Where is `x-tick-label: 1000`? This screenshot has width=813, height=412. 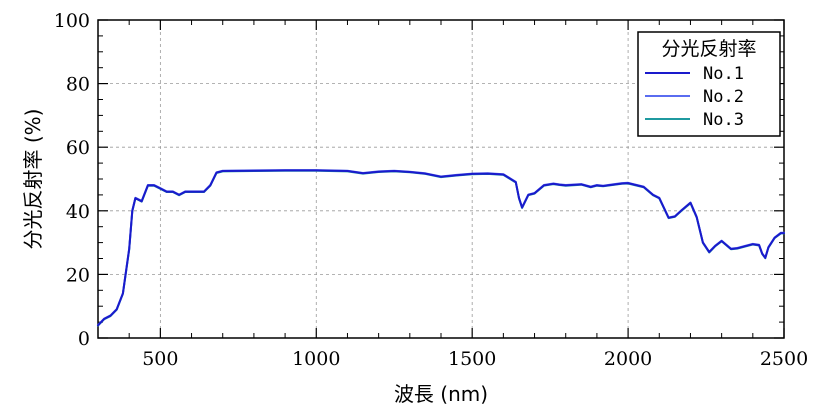
x-tick-label: 1000 is located at coordinates (316, 359).